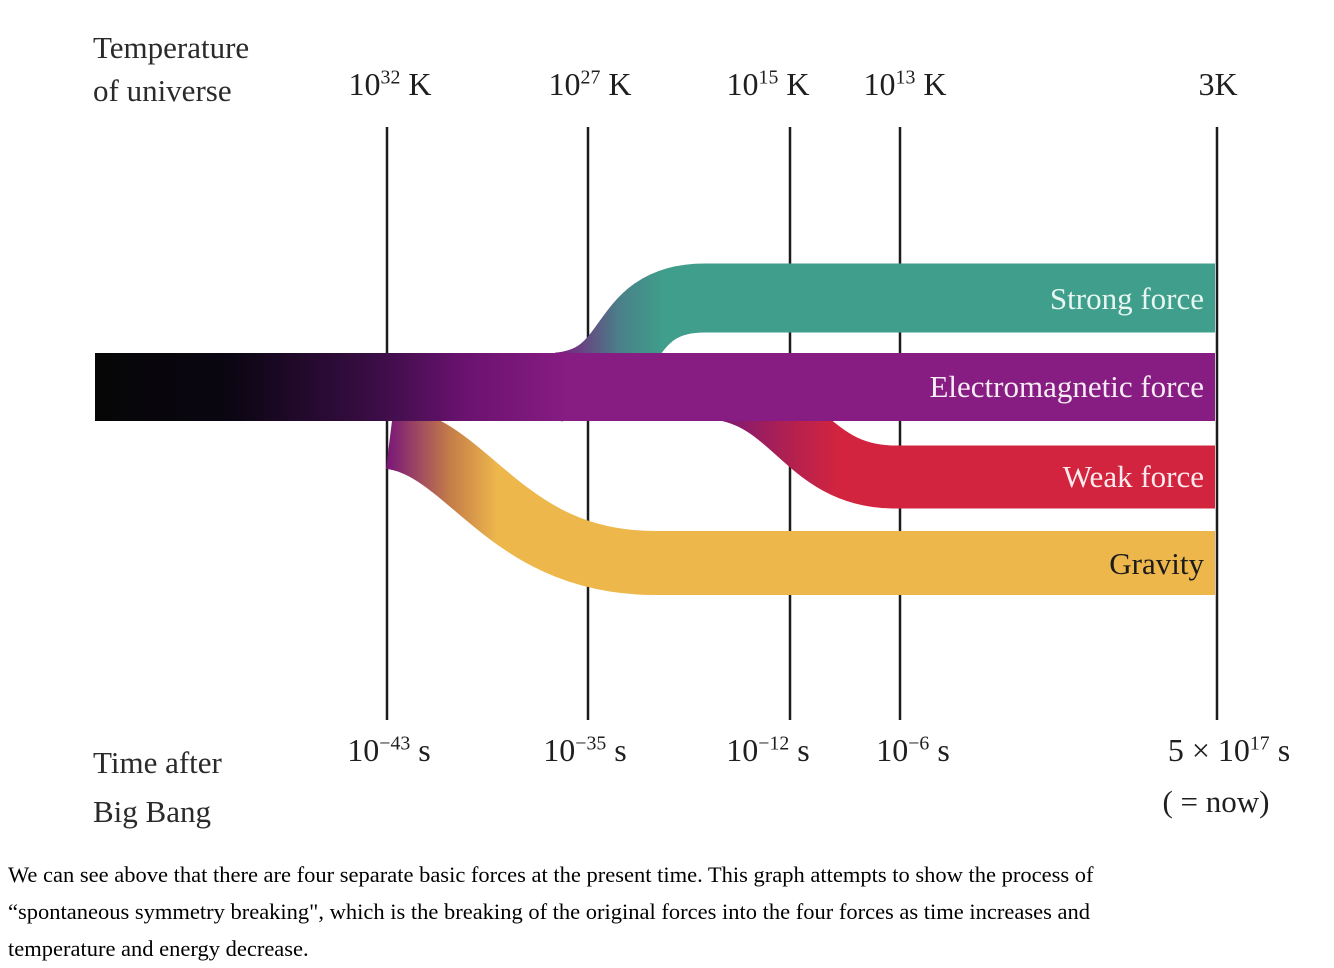 Image resolution: width=1334 pixels, height=968 pixels. Describe the element at coordinates (390, 84) in the screenshot. I see `temp-label-1032k: 1032 K` at that location.